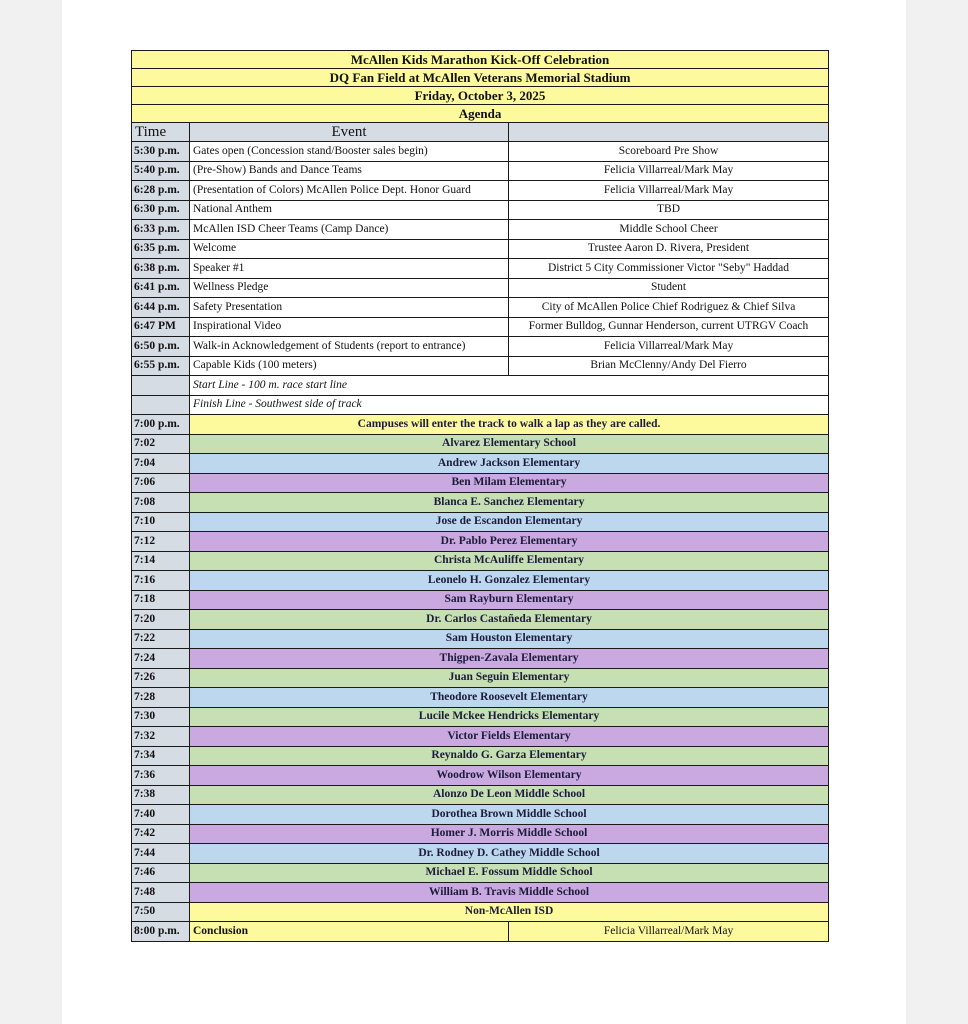  Describe the element at coordinates (160, 365) in the screenshot. I see `time-cell: 6:55 p.m.` at that location.